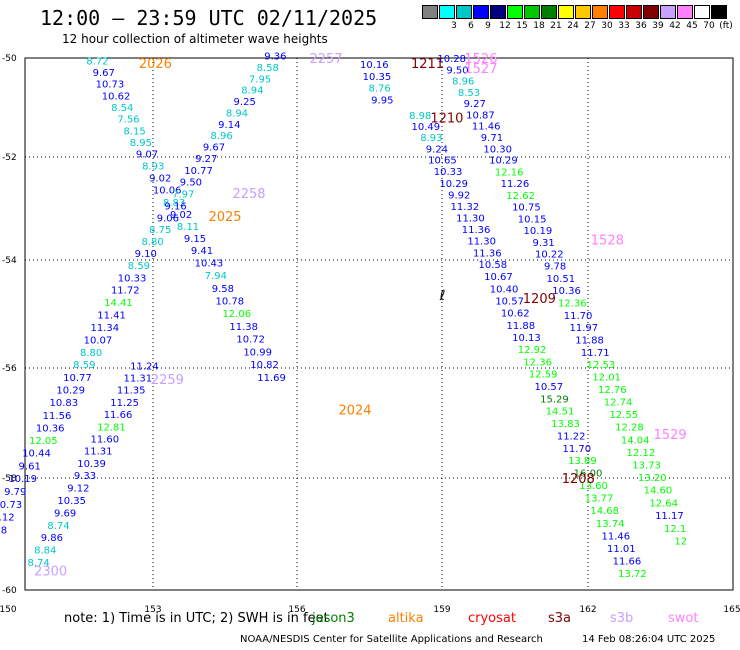 This screenshot has width=740, height=650. Describe the element at coordinates (493, 265) in the screenshot. I see `wave-height-value: 10.58` at that location.